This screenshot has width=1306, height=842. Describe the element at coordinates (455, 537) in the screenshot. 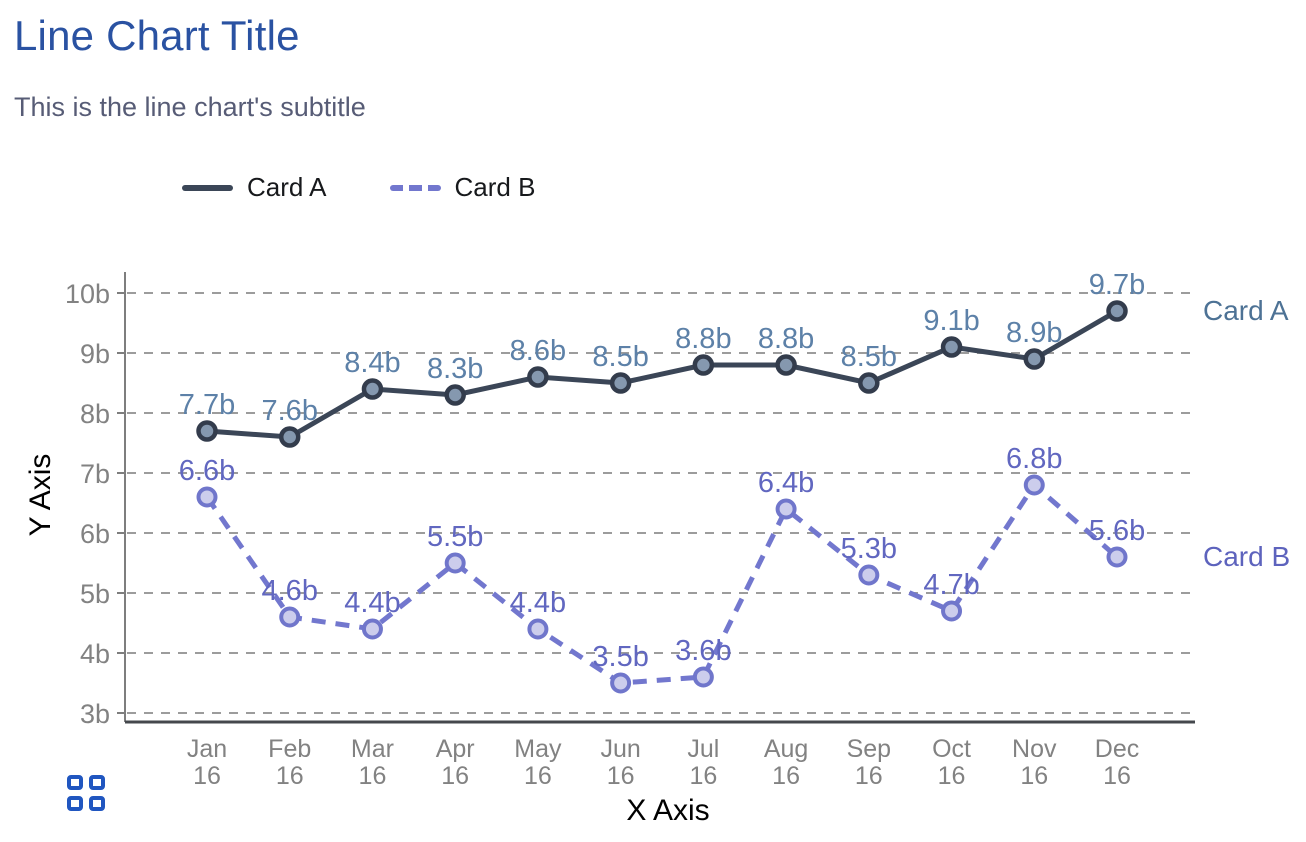

I see `point-value-label: 5.5b` at that location.